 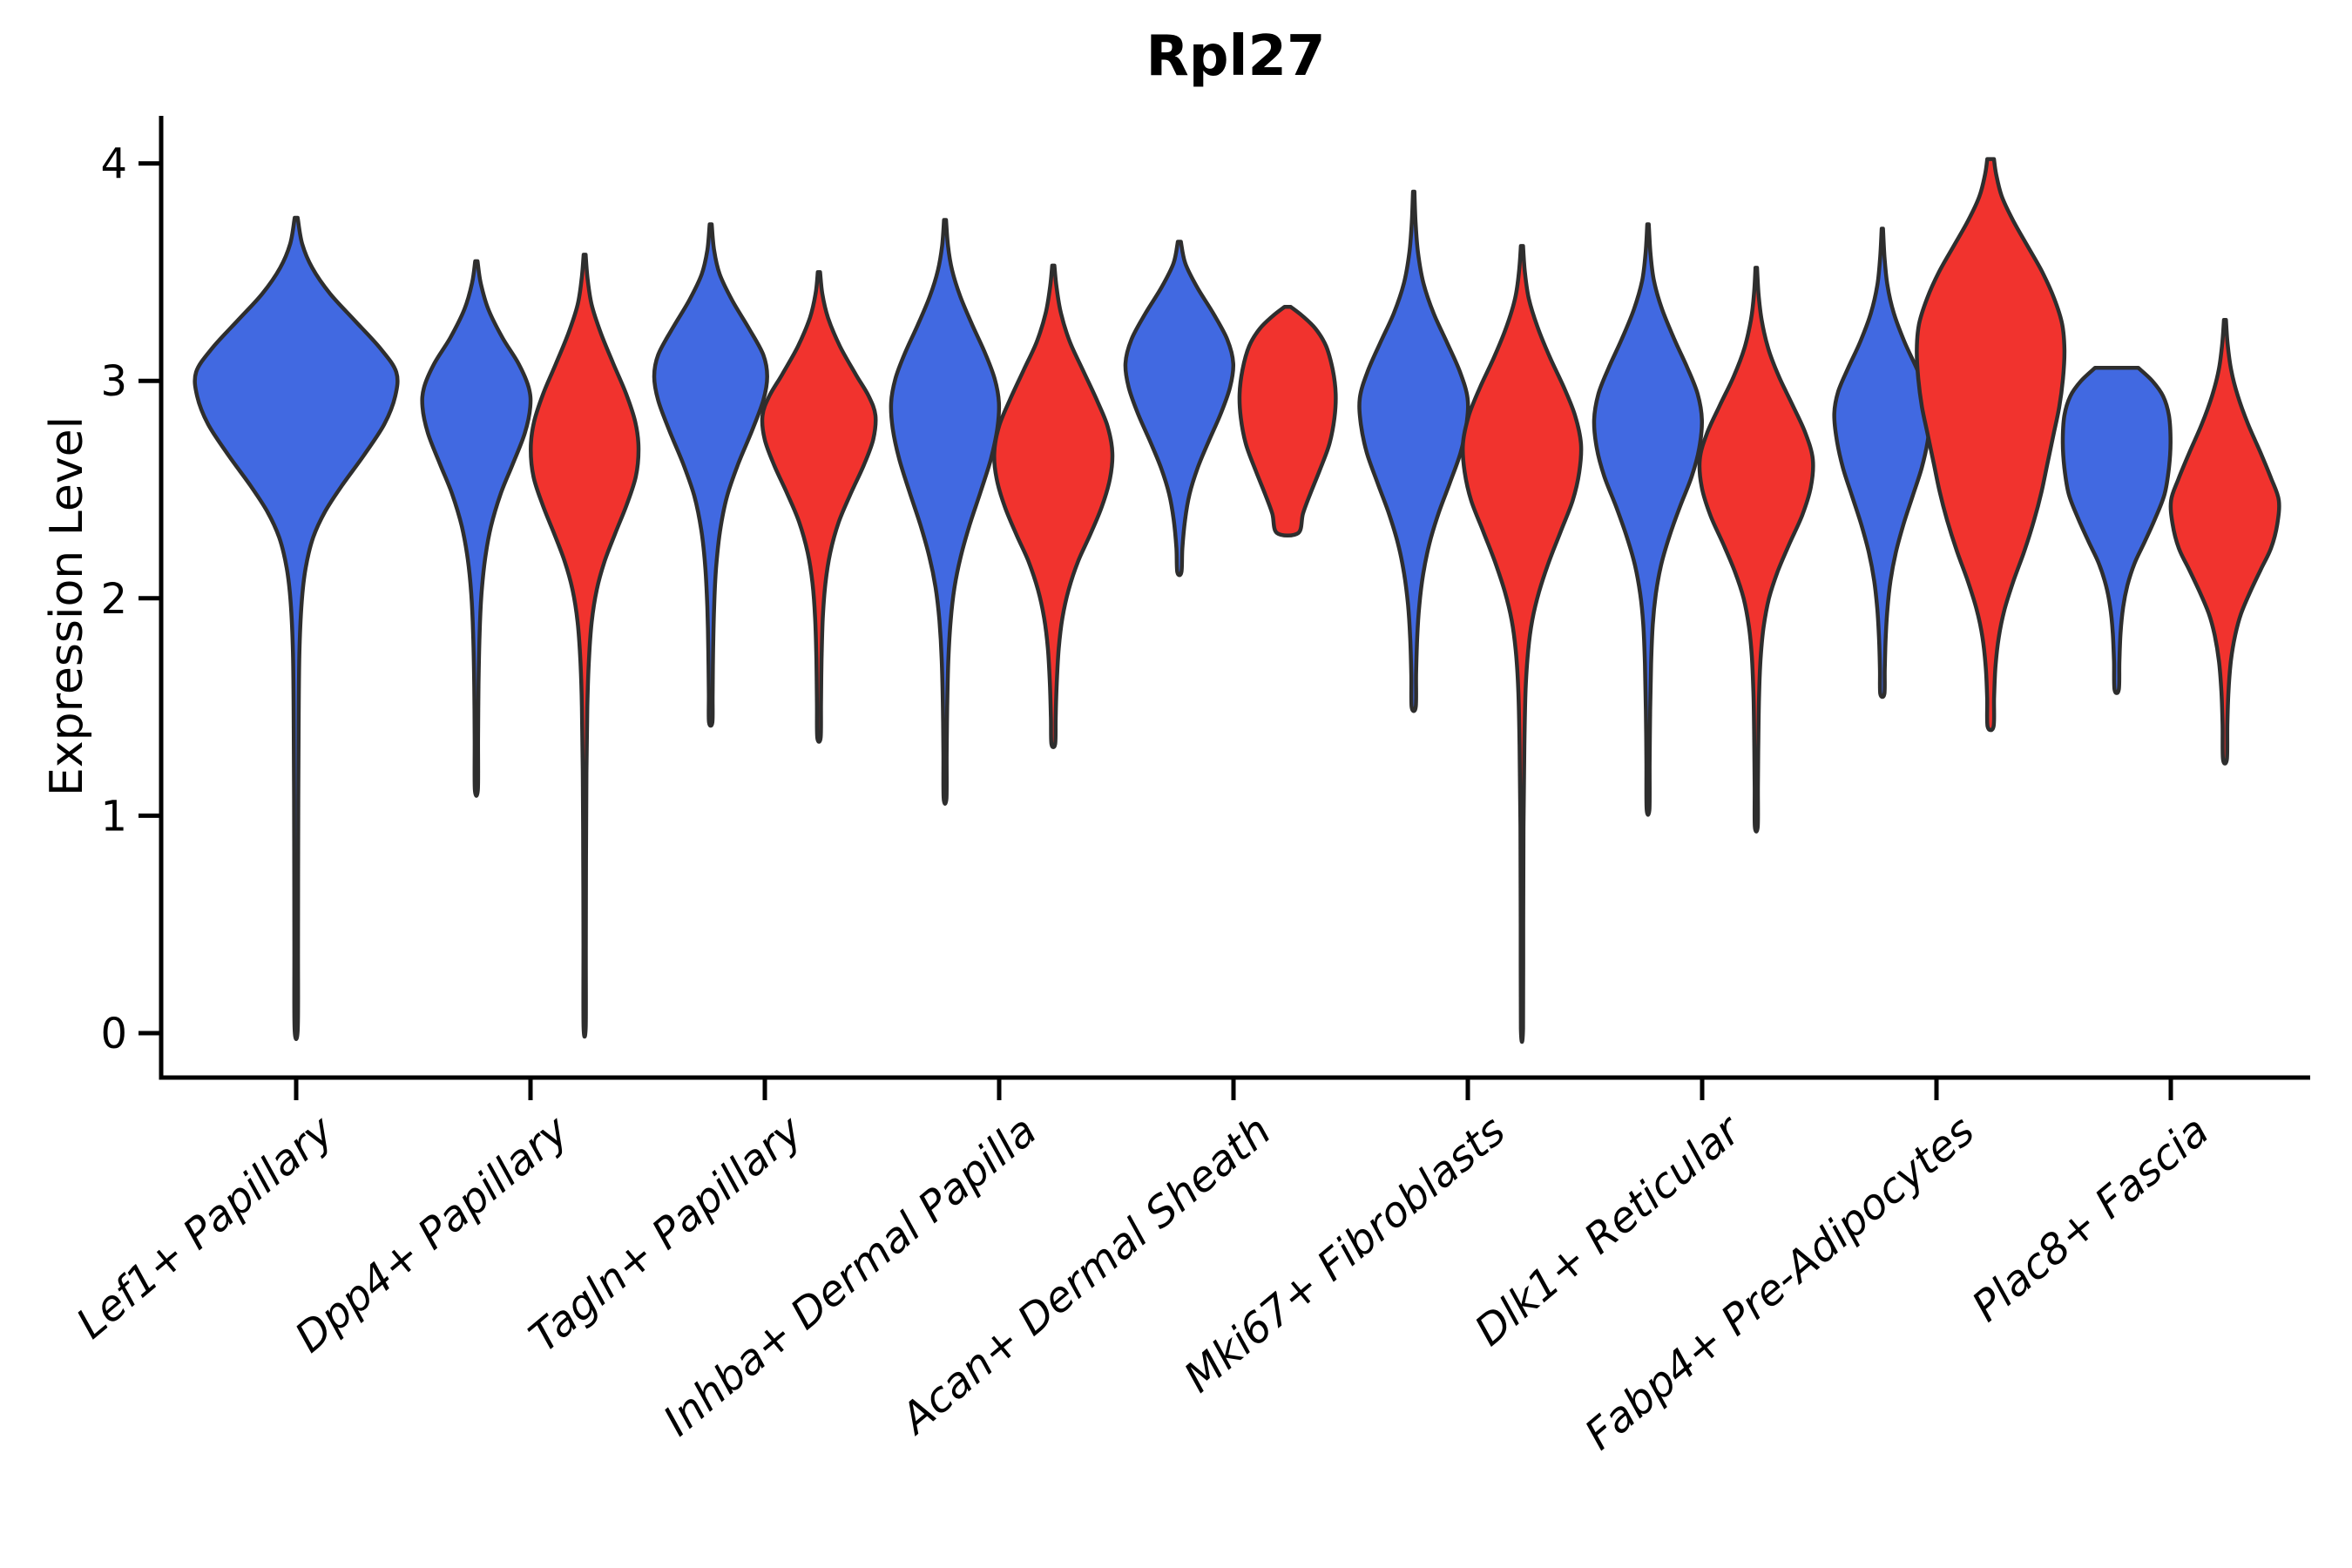 I want to click on y-tick-label: 1, so click(x=114, y=816).